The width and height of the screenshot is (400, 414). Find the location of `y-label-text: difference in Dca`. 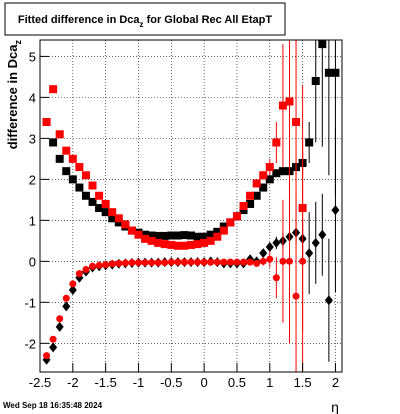

y-label-text: difference in Dca is located at coordinates (12, 97).